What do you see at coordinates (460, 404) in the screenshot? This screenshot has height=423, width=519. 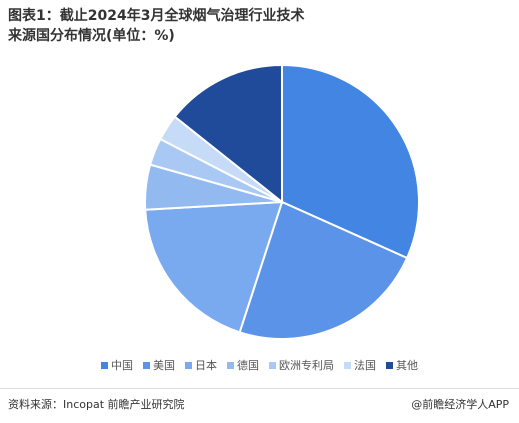 I see `brand: @前瞻经济学人APP` at bounding box center [460, 404].